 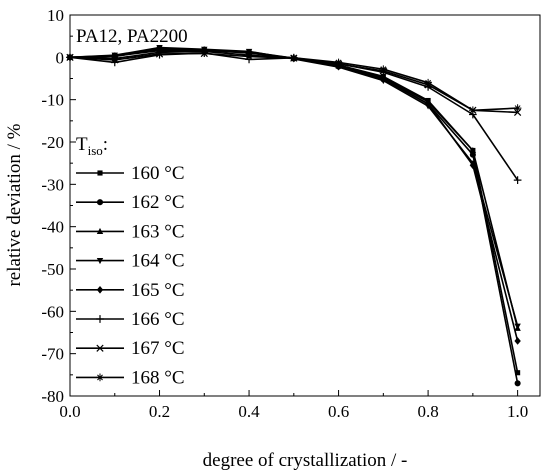 What do you see at coordinates (130, 202) in the screenshot?
I see `legend-item: 162 °C` at bounding box center [130, 202].